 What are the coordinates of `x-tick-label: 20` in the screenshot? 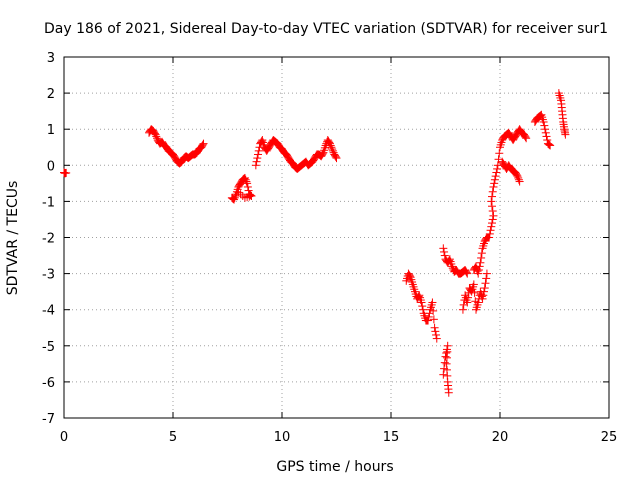 It's located at (500, 437).